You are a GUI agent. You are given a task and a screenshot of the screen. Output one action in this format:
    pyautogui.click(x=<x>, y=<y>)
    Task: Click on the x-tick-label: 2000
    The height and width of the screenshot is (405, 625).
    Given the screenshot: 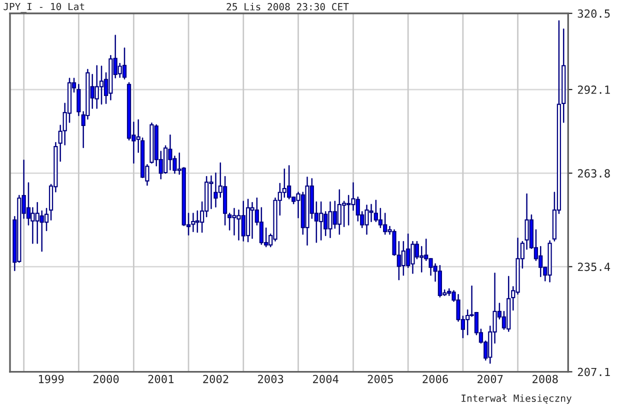 What is the action you would take?
    pyautogui.click(x=106, y=379)
    